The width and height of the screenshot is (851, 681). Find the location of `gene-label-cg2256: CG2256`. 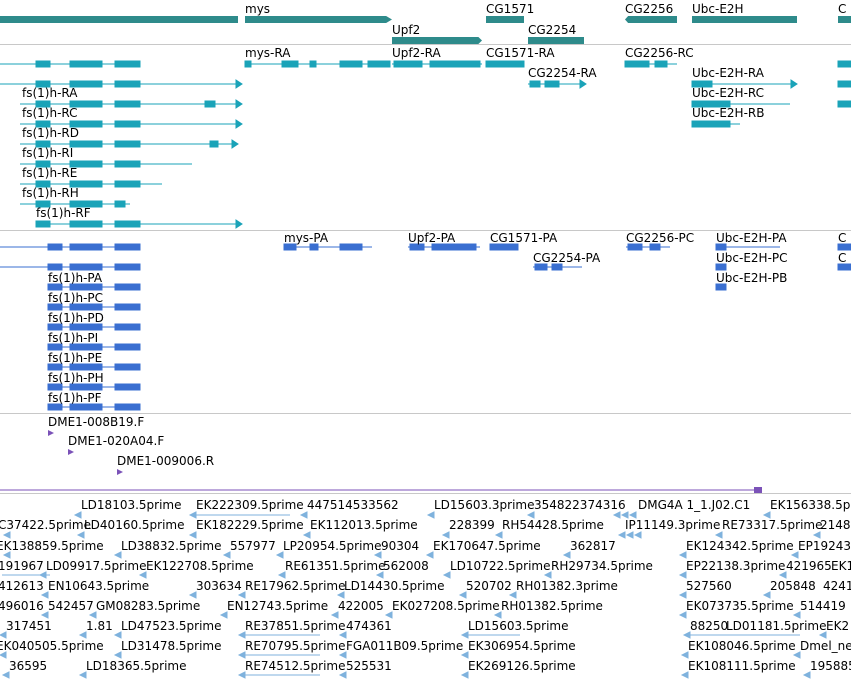

gene-label-cg2256: CG2256 is located at coordinates (649, 9).